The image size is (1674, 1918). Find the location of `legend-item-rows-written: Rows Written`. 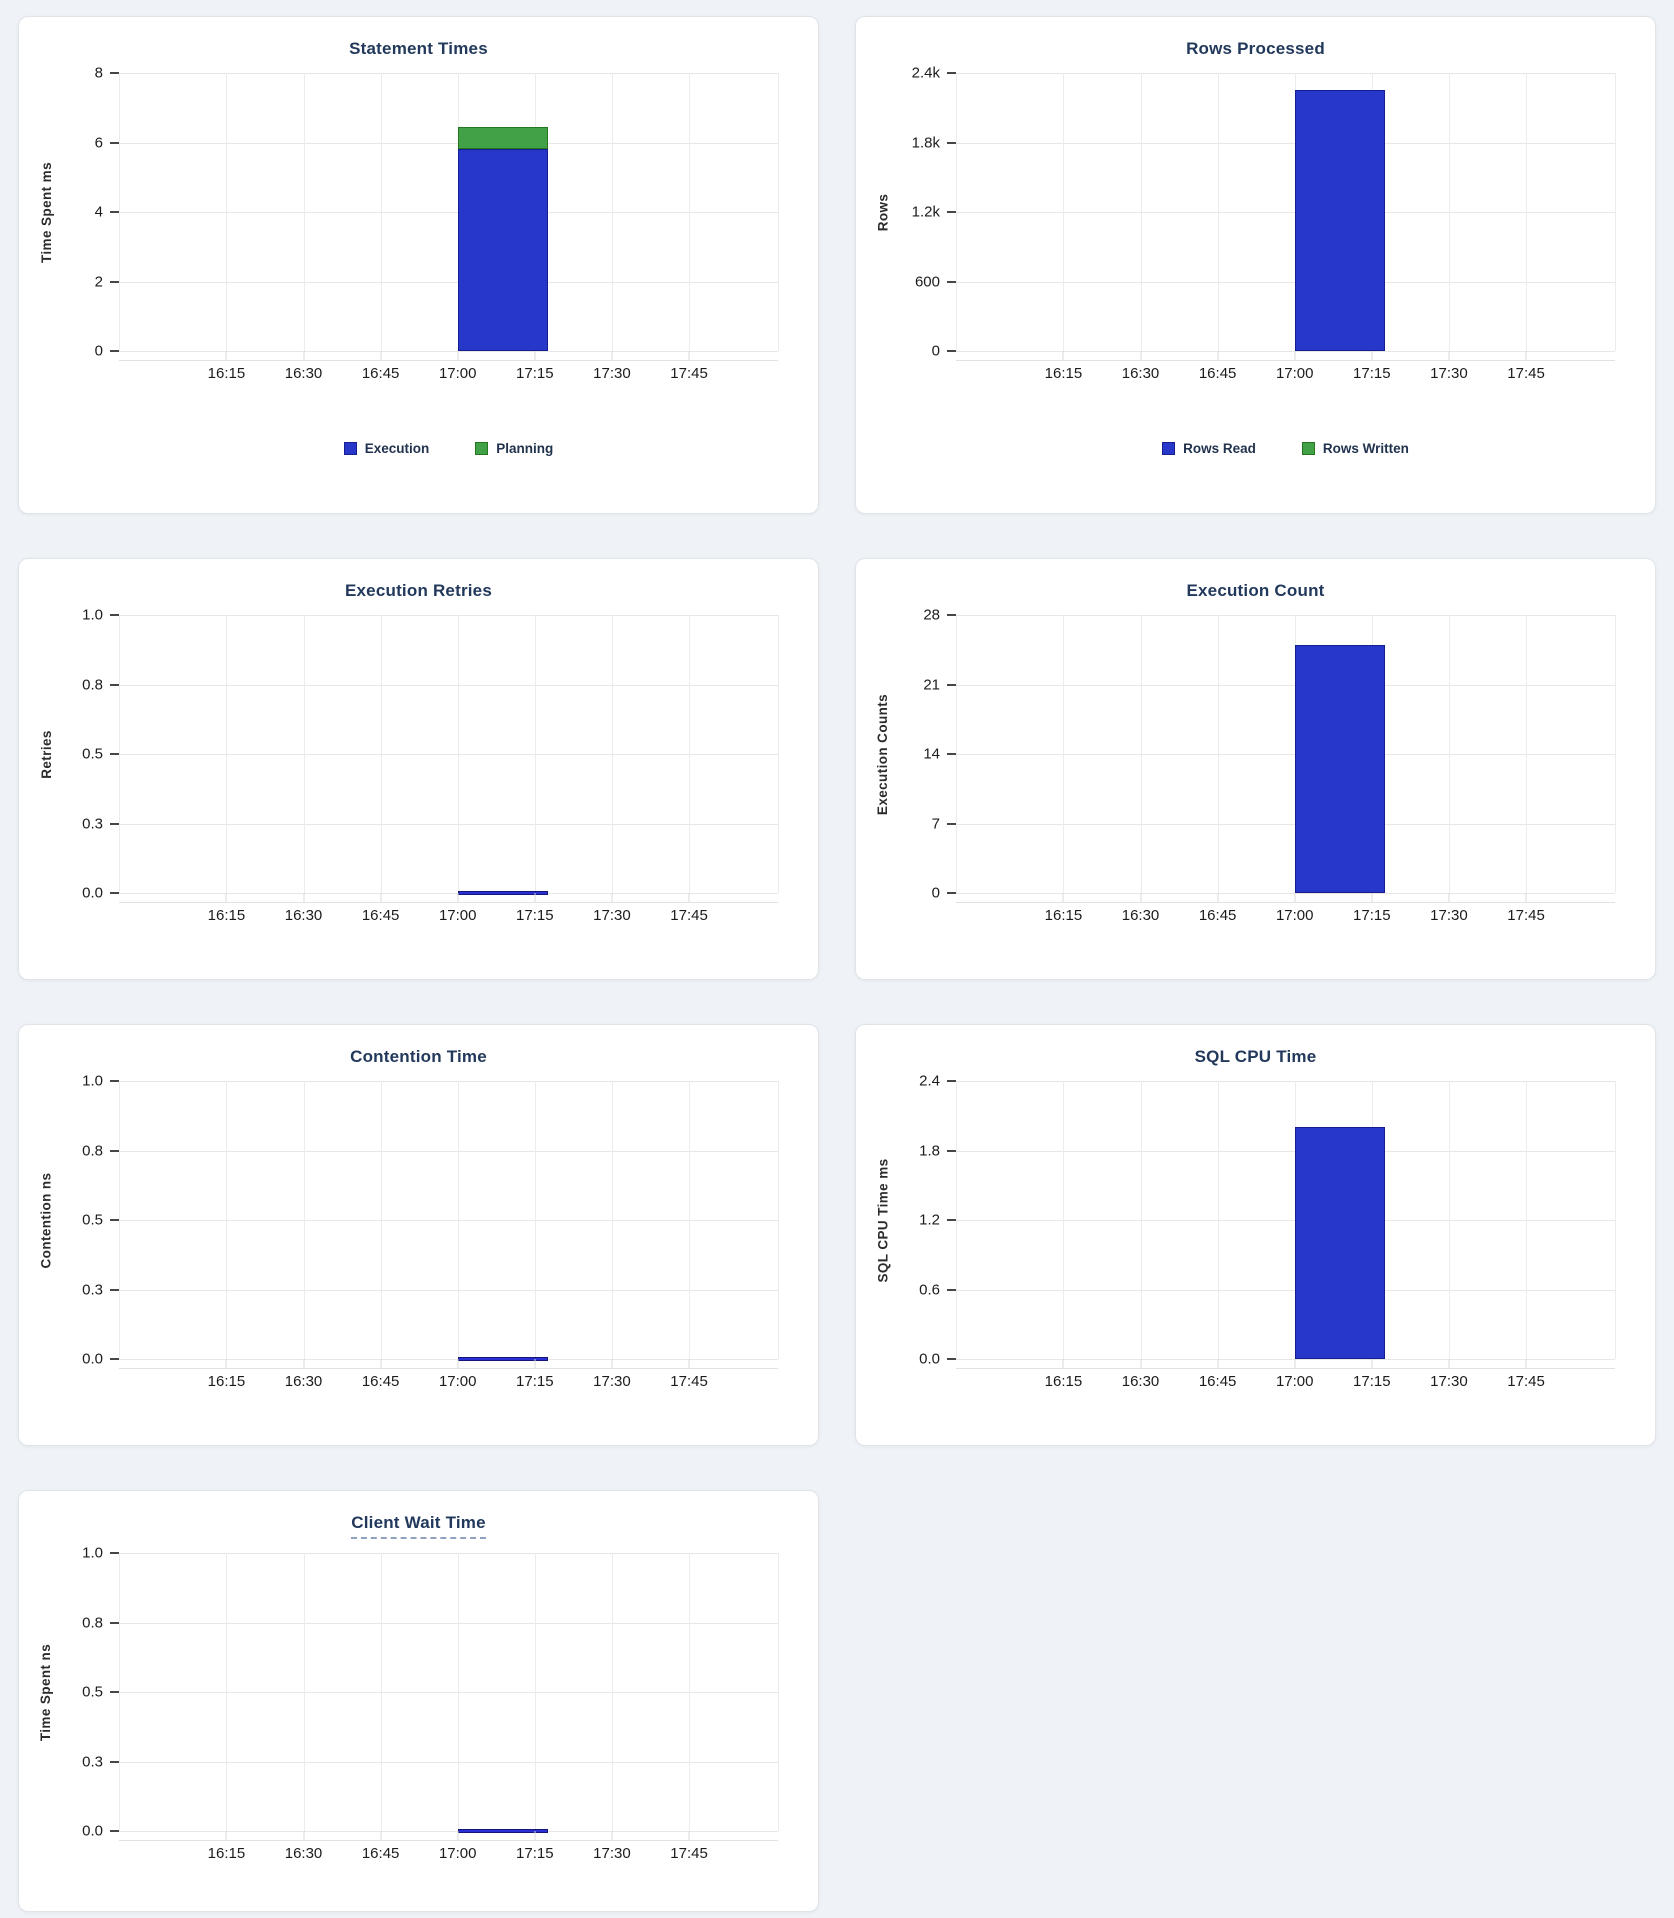

legend-item-rows-written: Rows Written is located at coordinates (1355, 448).